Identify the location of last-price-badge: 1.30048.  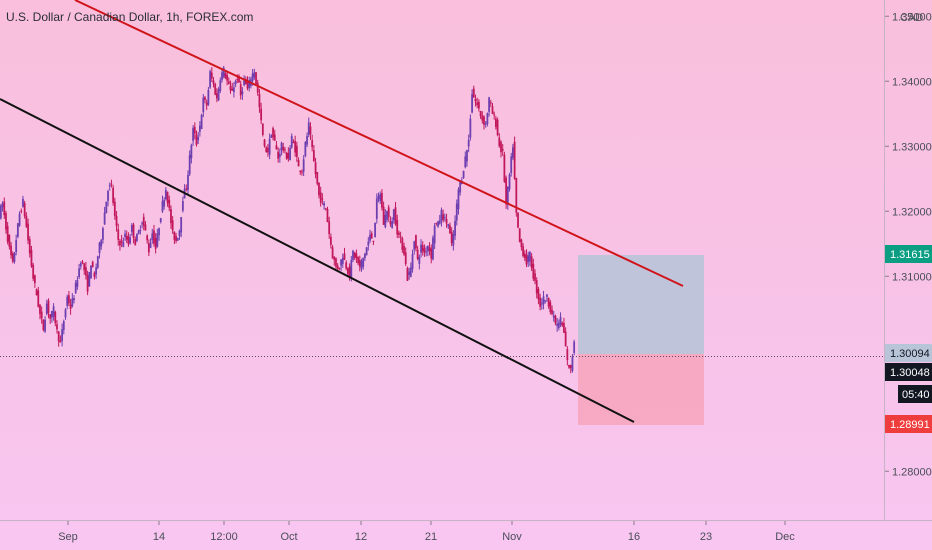
(908, 372).